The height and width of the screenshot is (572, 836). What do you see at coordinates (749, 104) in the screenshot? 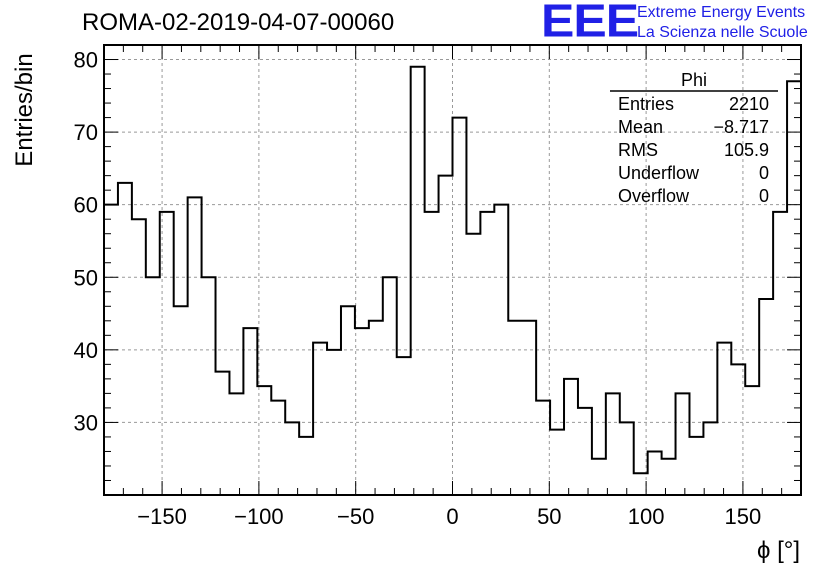
I see `stats-value: 2210` at bounding box center [749, 104].